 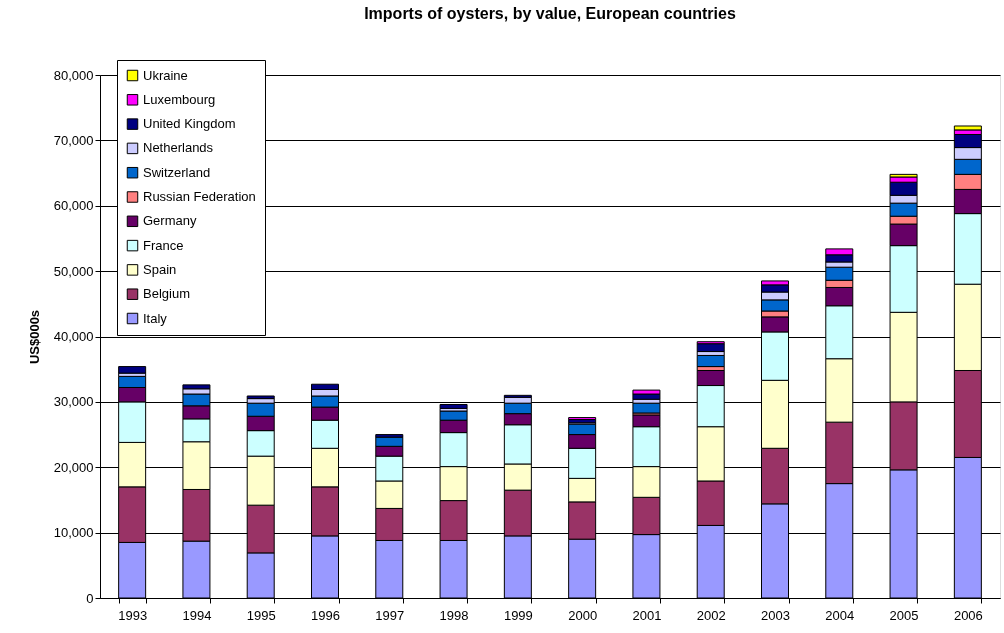 What do you see at coordinates (178, 148) in the screenshot?
I see `legend-label: Netherlands` at bounding box center [178, 148].